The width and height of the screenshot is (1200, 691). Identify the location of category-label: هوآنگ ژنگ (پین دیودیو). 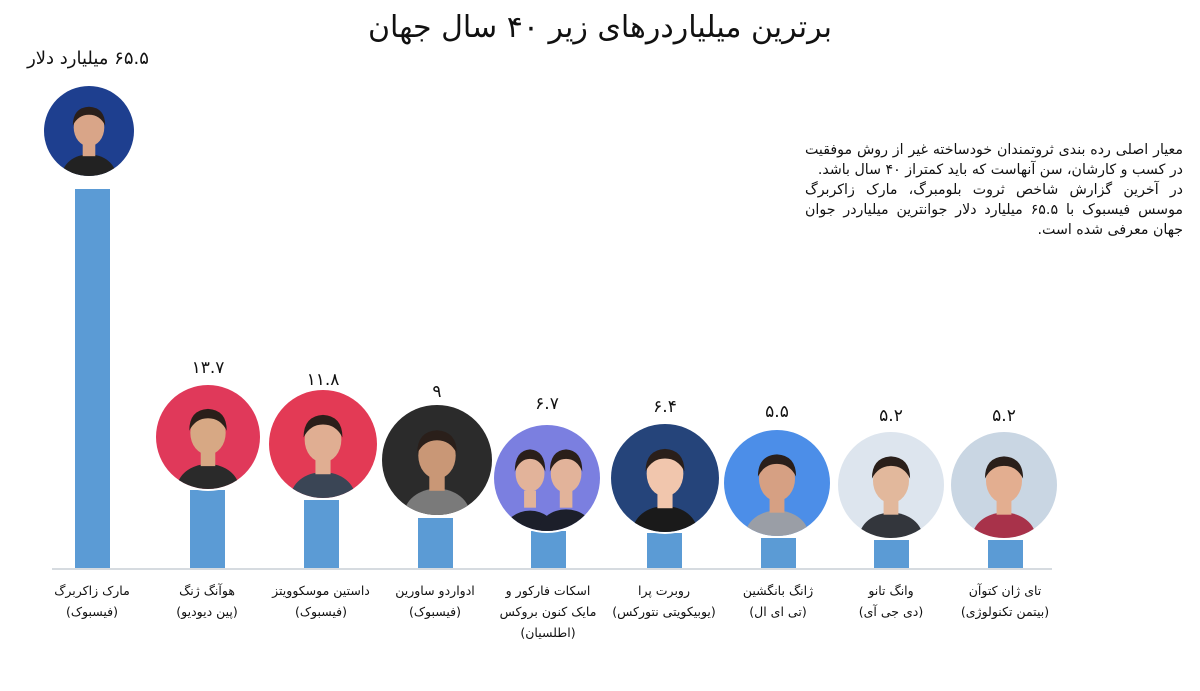
(207, 601).